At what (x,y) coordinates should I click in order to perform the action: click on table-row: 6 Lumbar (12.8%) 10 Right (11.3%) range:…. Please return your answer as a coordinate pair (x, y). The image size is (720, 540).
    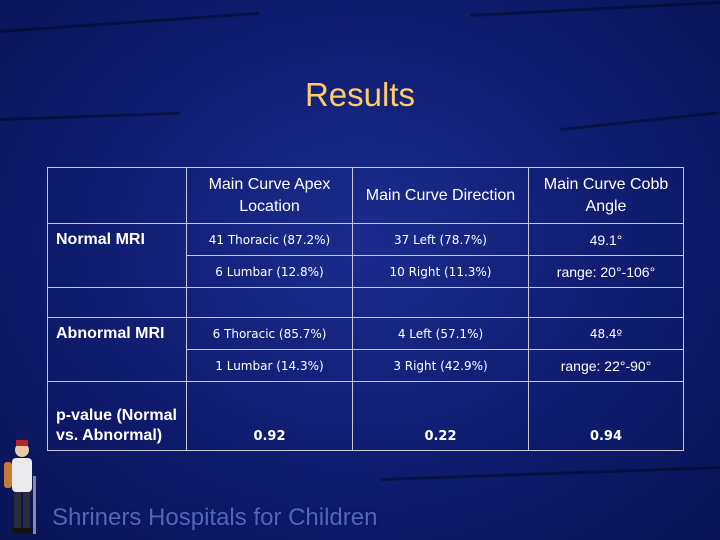
    Looking at the image, I should click on (365, 271).